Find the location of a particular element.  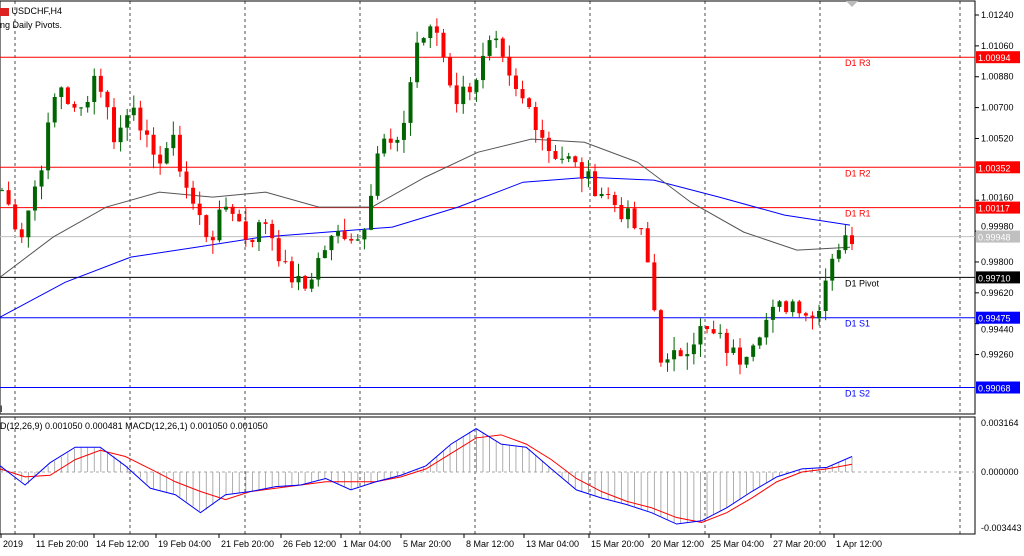

price-tick-label: 0.99800 is located at coordinates (997, 262).